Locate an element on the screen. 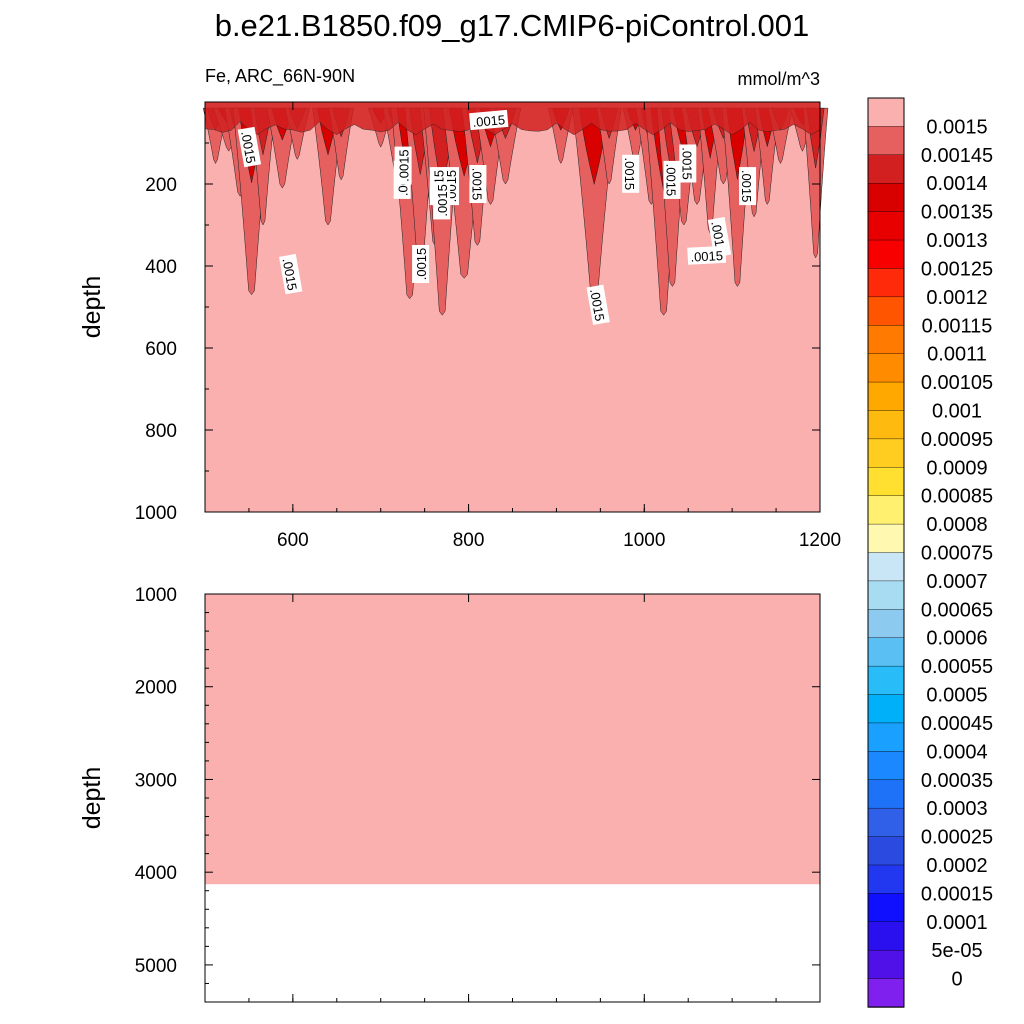 This screenshot has height=1024, width=1024. y-tick-label: 800 is located at coordinates (161, 431).